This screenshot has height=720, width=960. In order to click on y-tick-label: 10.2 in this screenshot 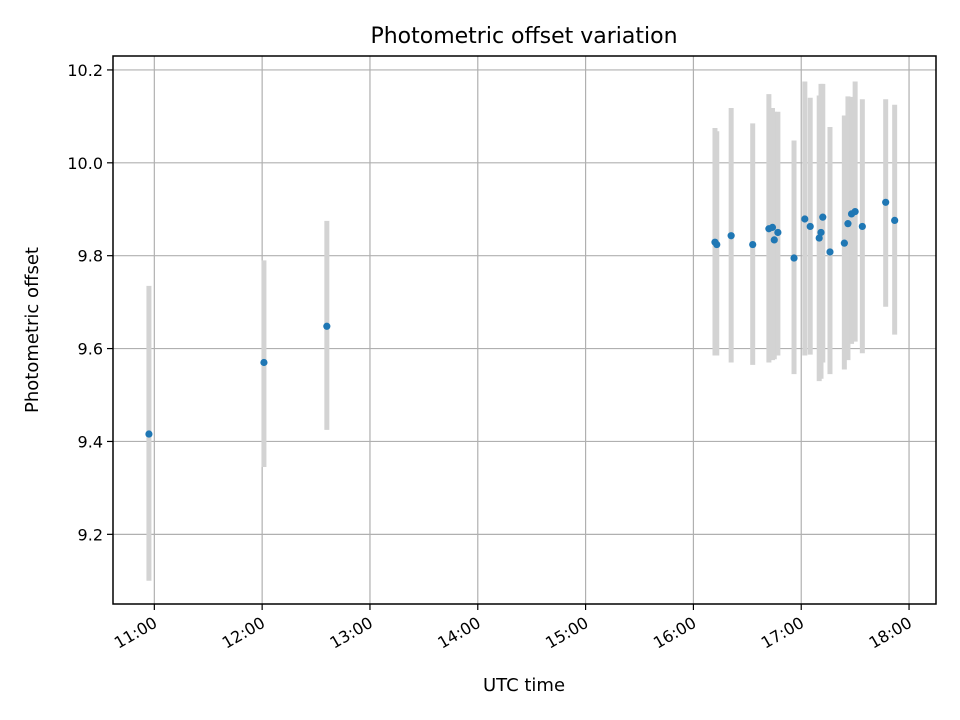, I will do `click(85, 70)`.